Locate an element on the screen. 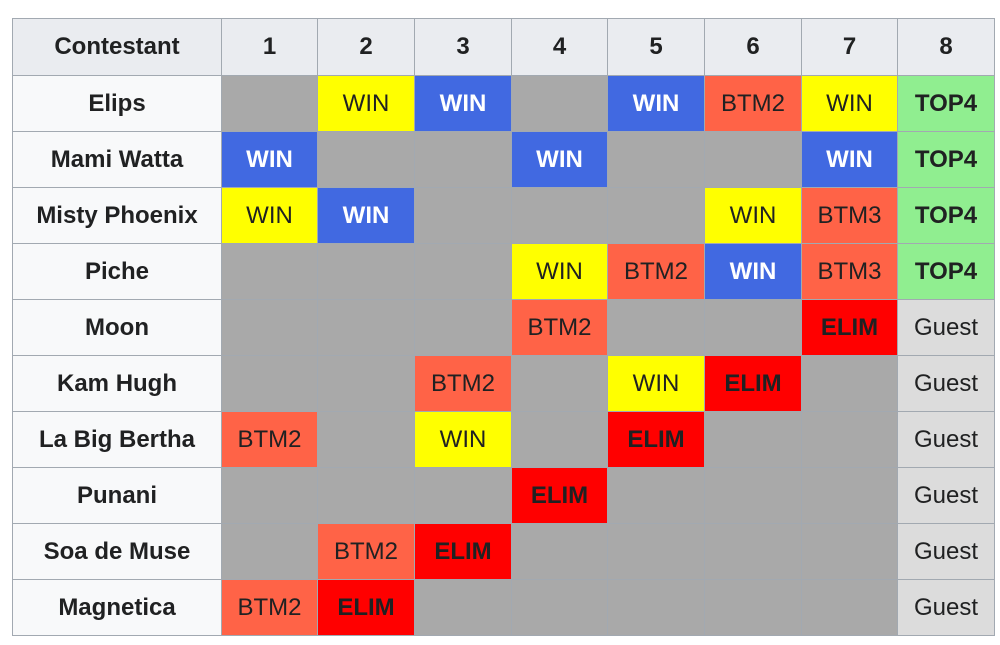  contestant-name: Elips is located at coordinates (117, 103).